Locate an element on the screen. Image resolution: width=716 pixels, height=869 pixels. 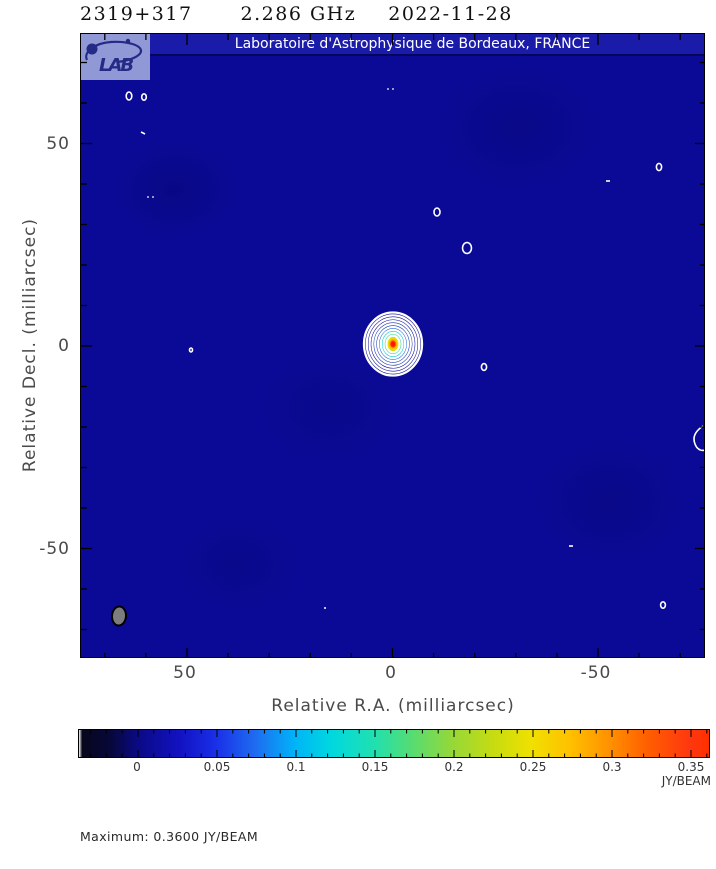
y-axis-label: Relative Decl. (milliarcsec) is located at coordinates (30, 345).